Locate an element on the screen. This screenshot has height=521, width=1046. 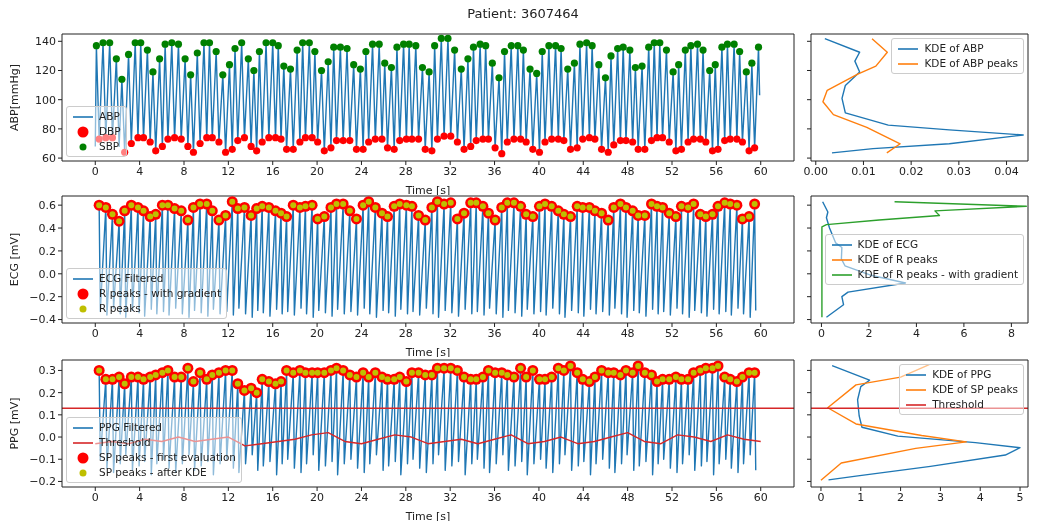
legend-label: PPG Filtered is located at coordinates (131, 427).